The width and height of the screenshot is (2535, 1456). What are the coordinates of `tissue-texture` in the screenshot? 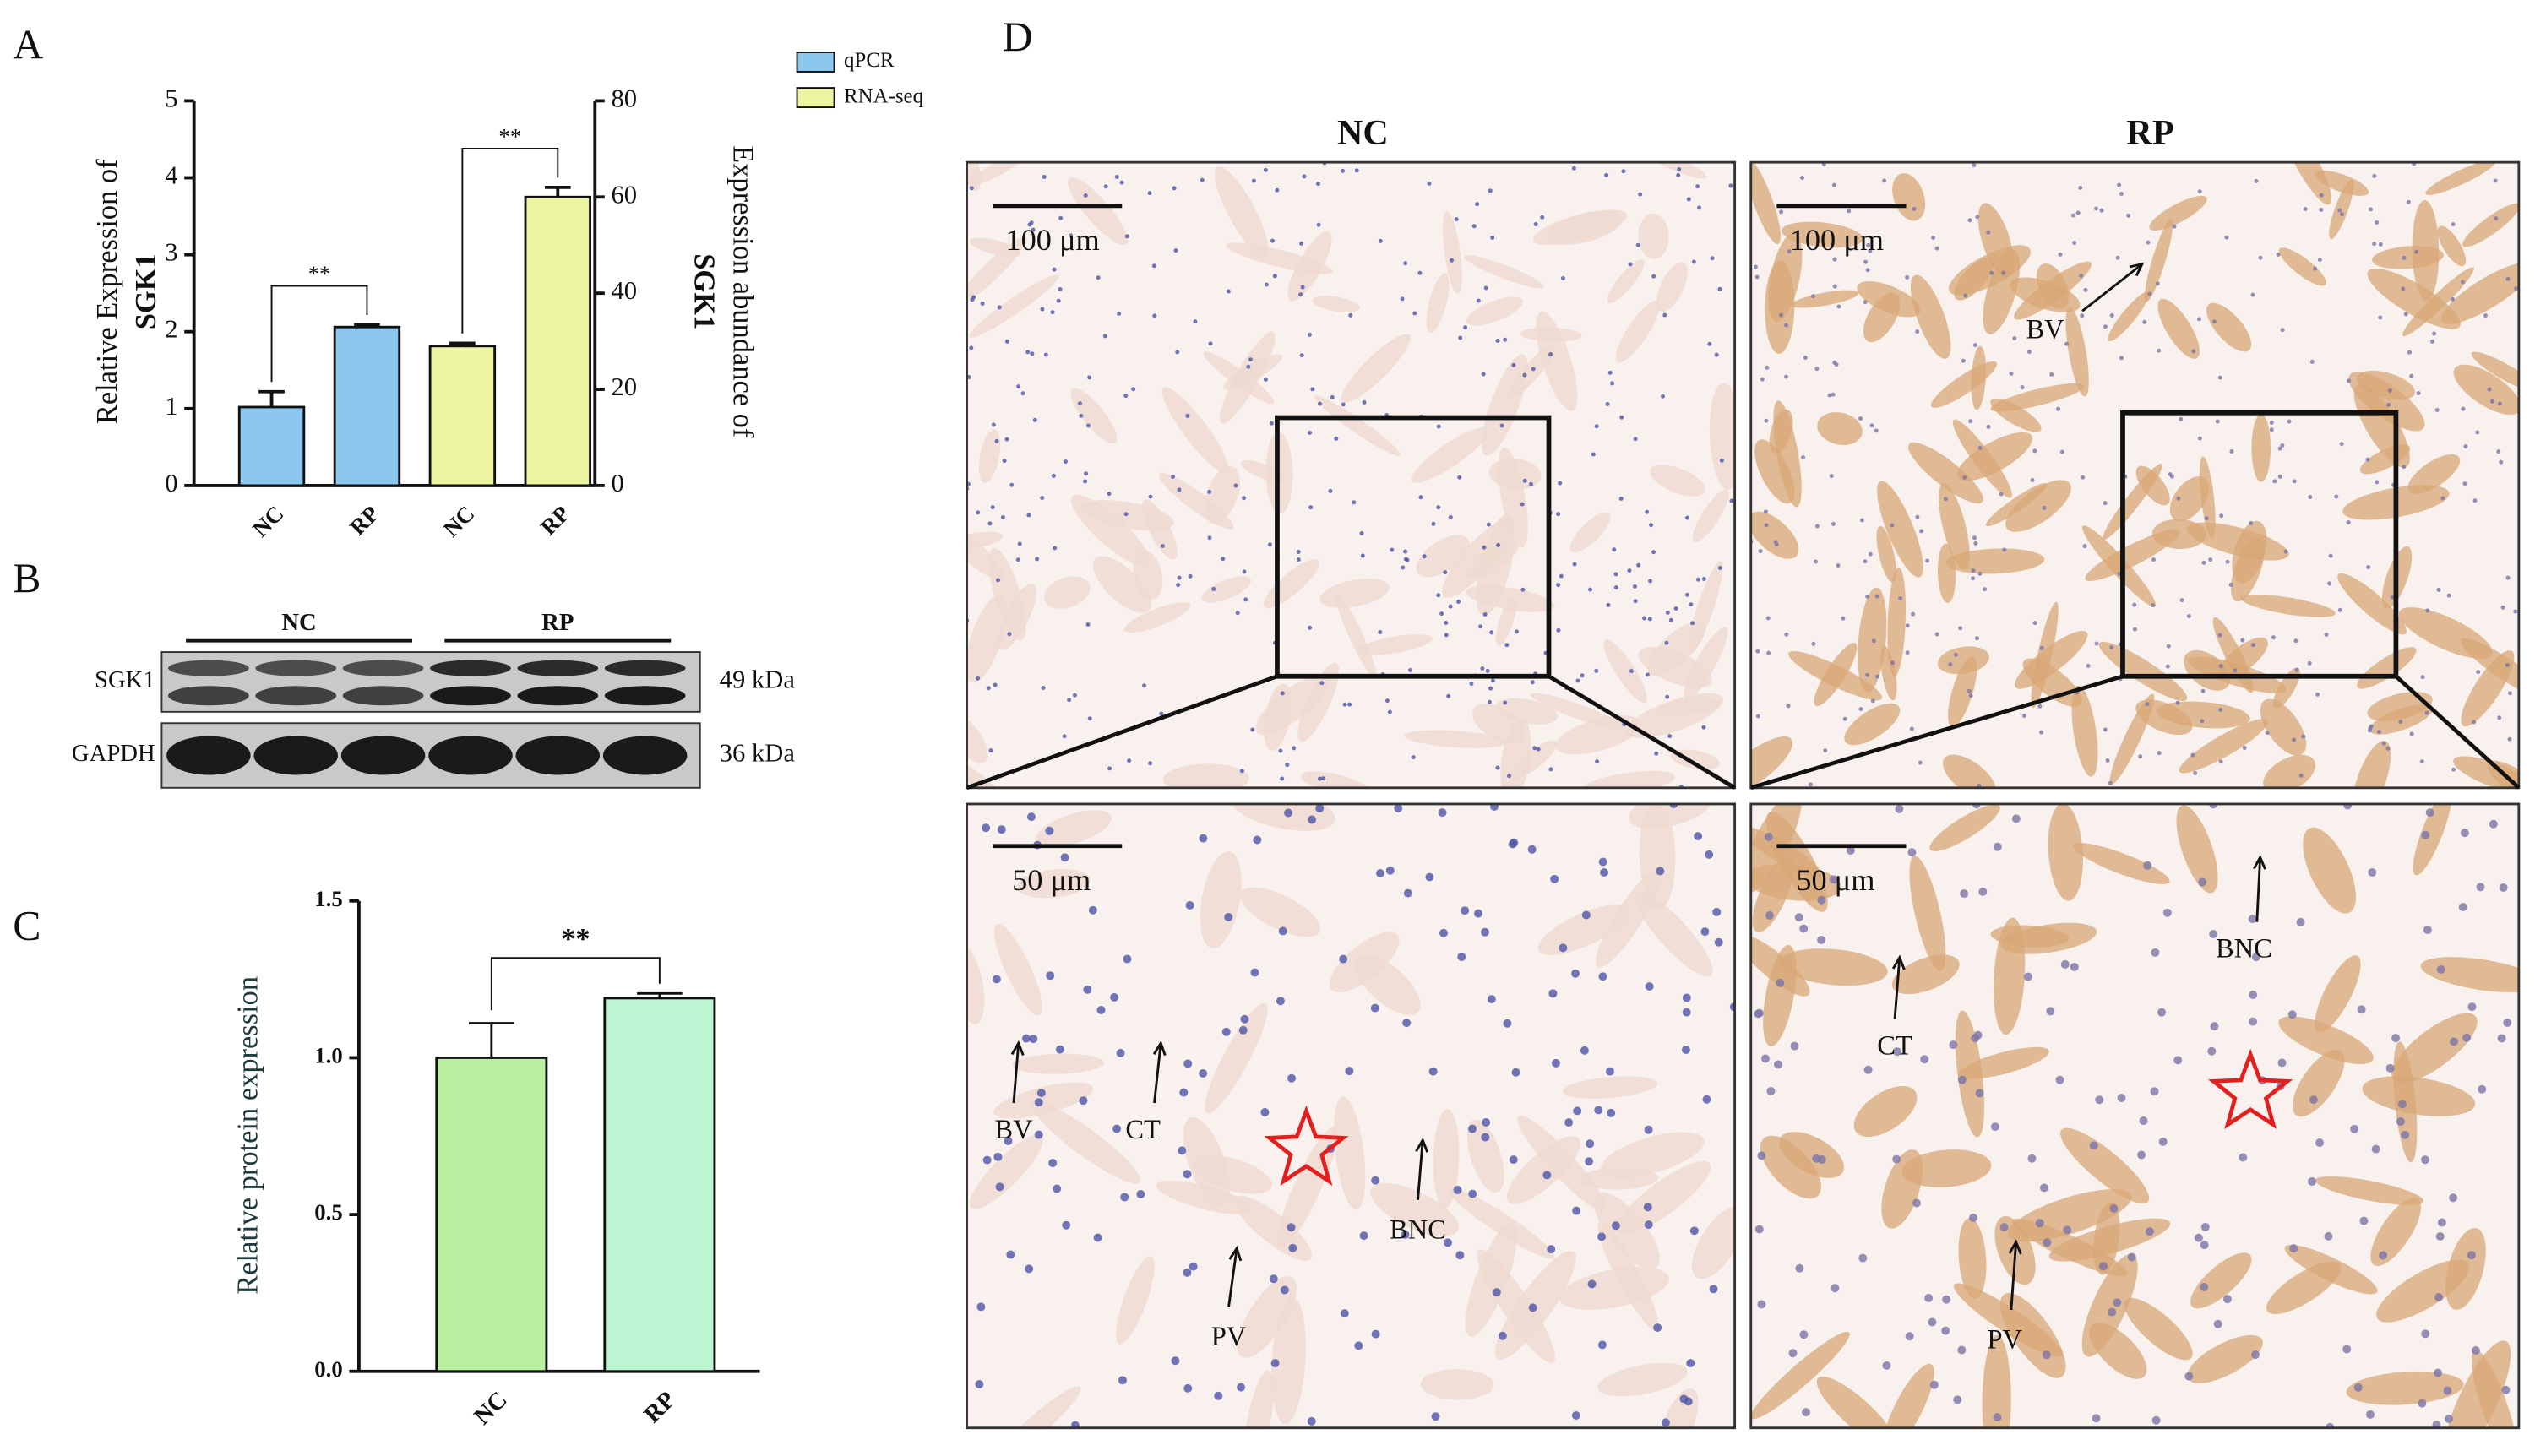 It's located at (2134, 475).